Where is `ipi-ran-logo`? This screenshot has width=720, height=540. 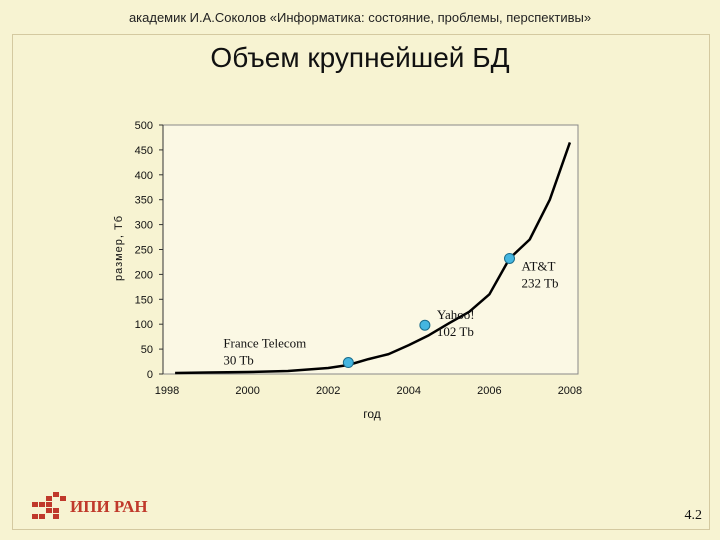 ipi-ran-logo is located at coordinates (87, 508).